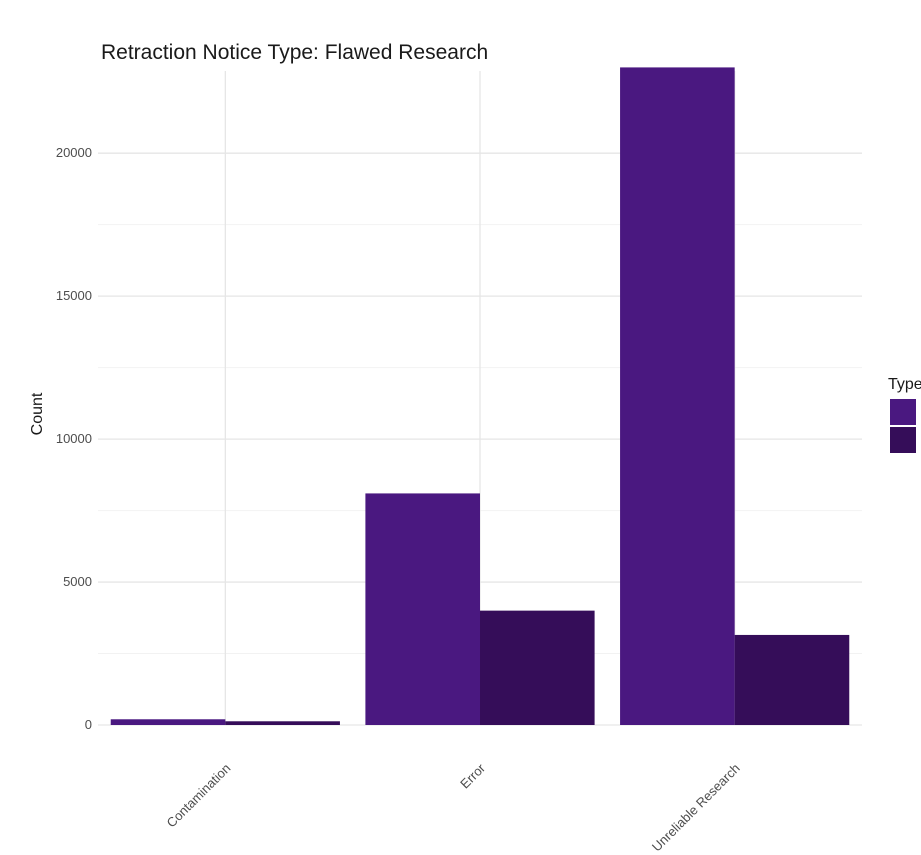 Image resolution: width=921 pixels, height=855 pixels. Describe the element at coordinates (74, 152) in the screenshot. I see `y-tick-label: 20000` at that location.